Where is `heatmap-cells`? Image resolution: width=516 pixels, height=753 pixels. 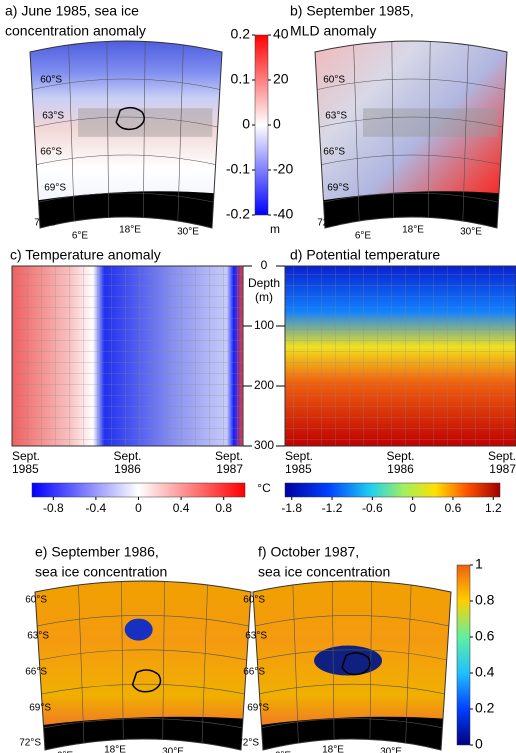
heatmap-cells is located at coordinates (400, 356).